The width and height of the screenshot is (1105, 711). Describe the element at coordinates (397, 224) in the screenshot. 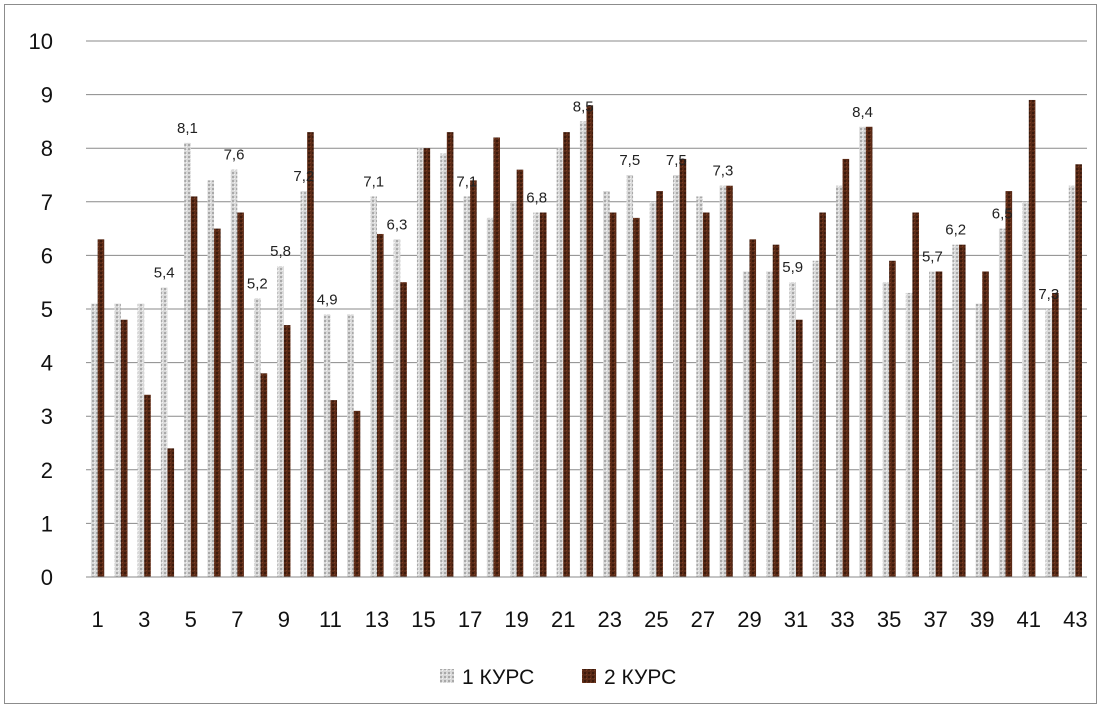

I see `data-label: 6,3` at that location.